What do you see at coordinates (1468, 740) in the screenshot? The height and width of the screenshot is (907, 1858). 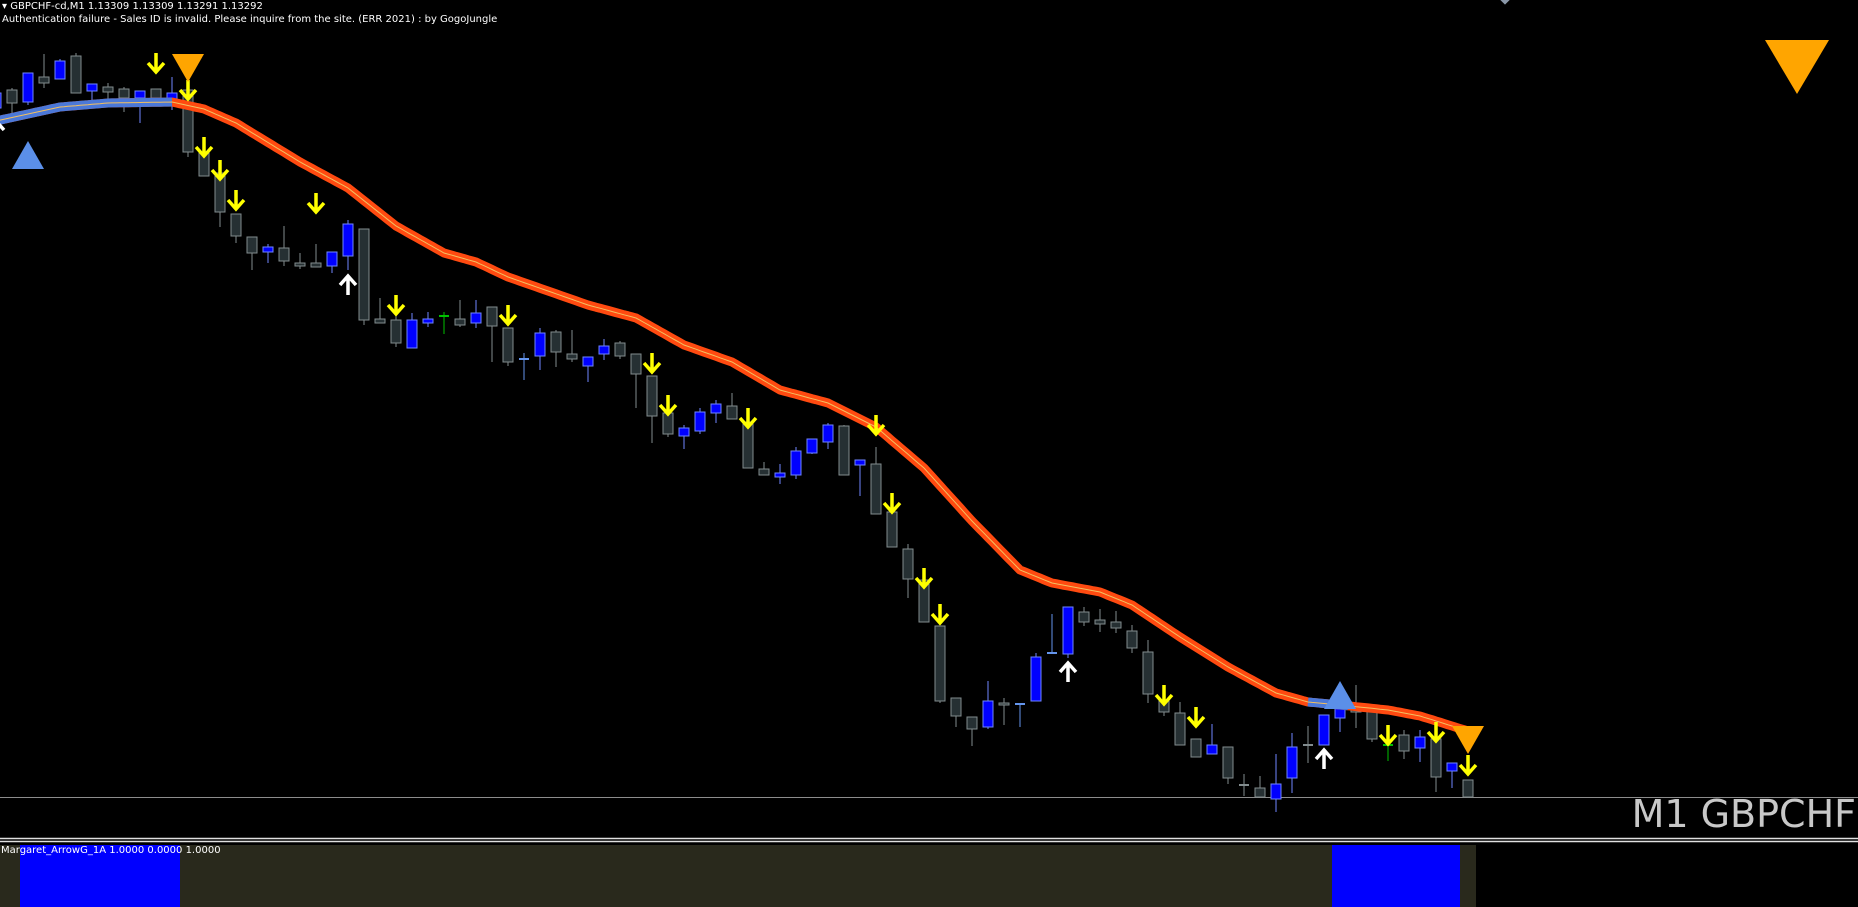 I see `sell-triangle-icon` at bounding box center [1468, 740].